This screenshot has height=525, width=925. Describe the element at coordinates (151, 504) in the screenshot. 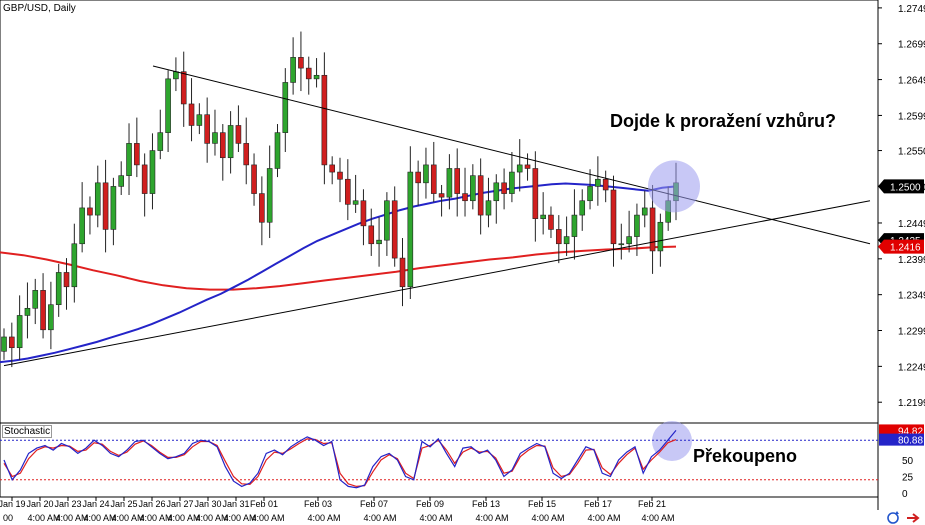

I see `x-tick-label-date: Jan 26` at that location.